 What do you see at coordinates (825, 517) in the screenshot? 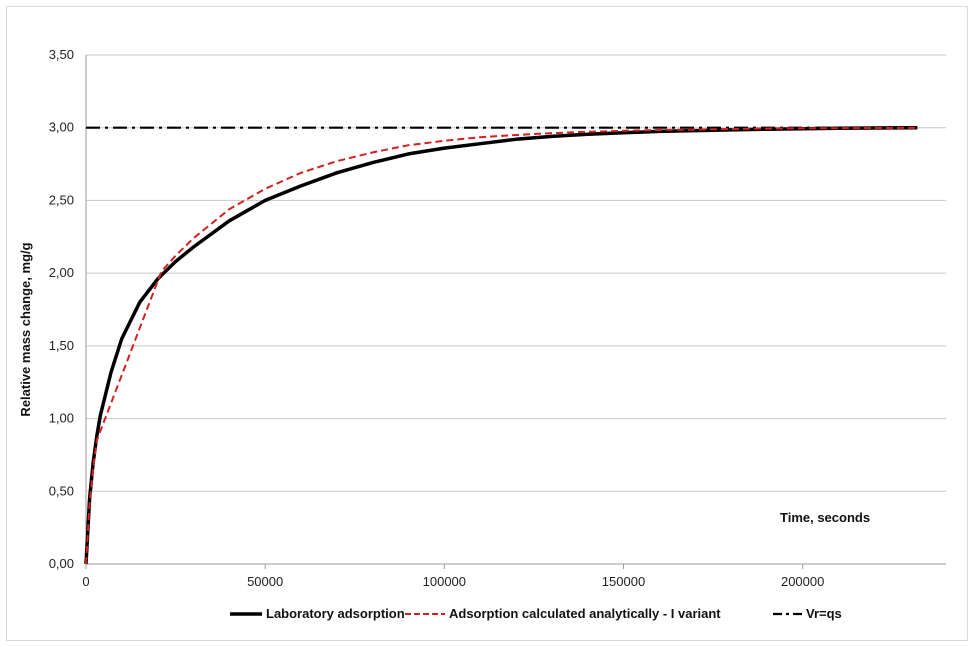
I see `x-axis-title: Time, seconds` at bounding box center [825, 517].